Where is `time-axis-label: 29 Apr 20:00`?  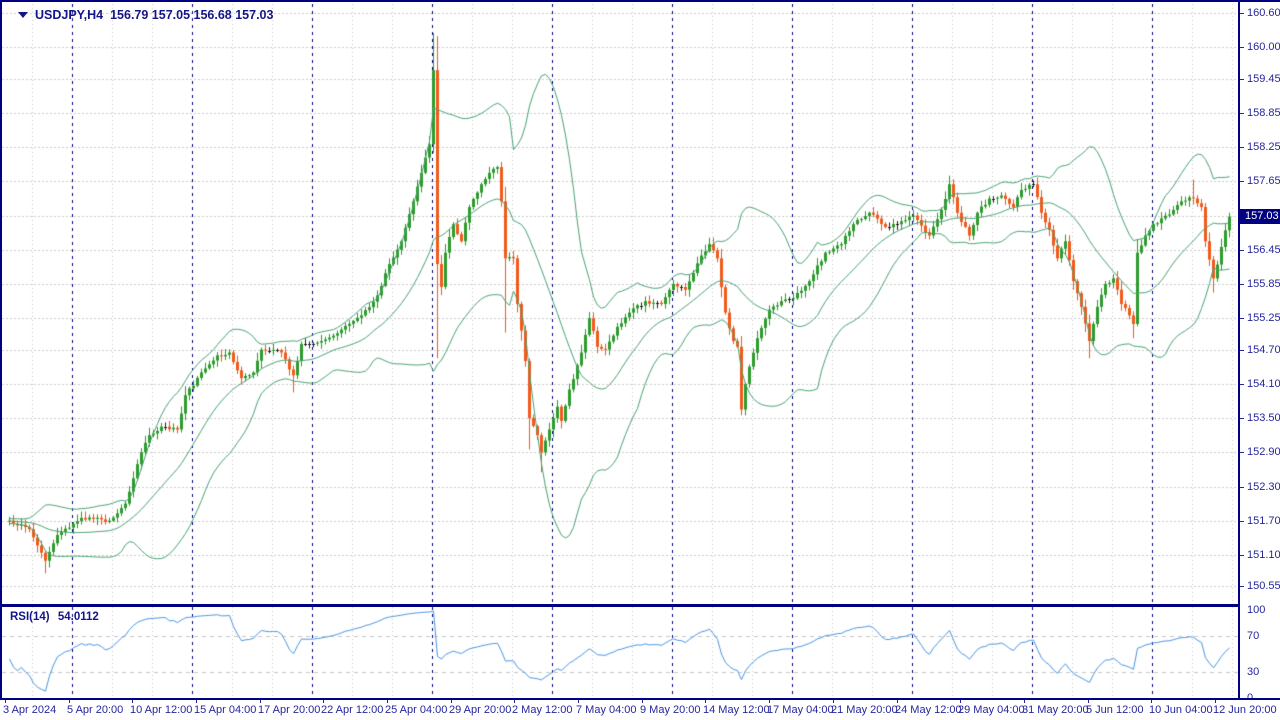
time-axis-label: 29 Apr 20:00 is located at coordinates (480, 710).